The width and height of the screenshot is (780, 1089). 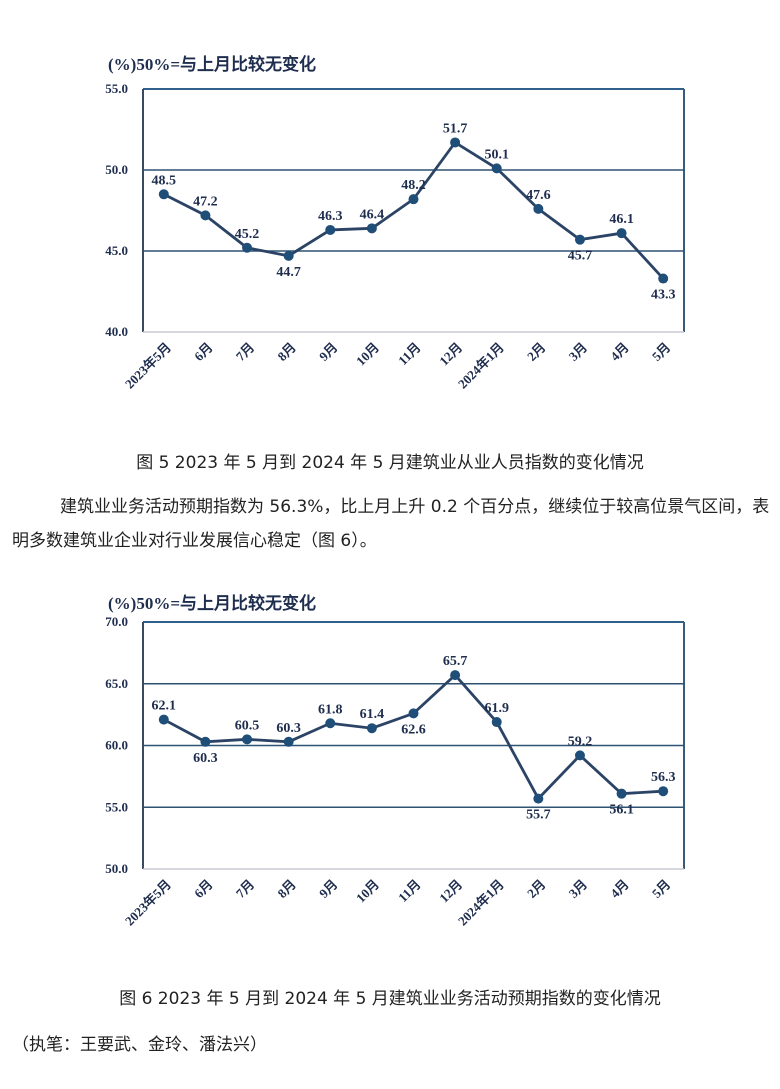 I want to click on data-label: 59.2, so click(x=580, y=741).